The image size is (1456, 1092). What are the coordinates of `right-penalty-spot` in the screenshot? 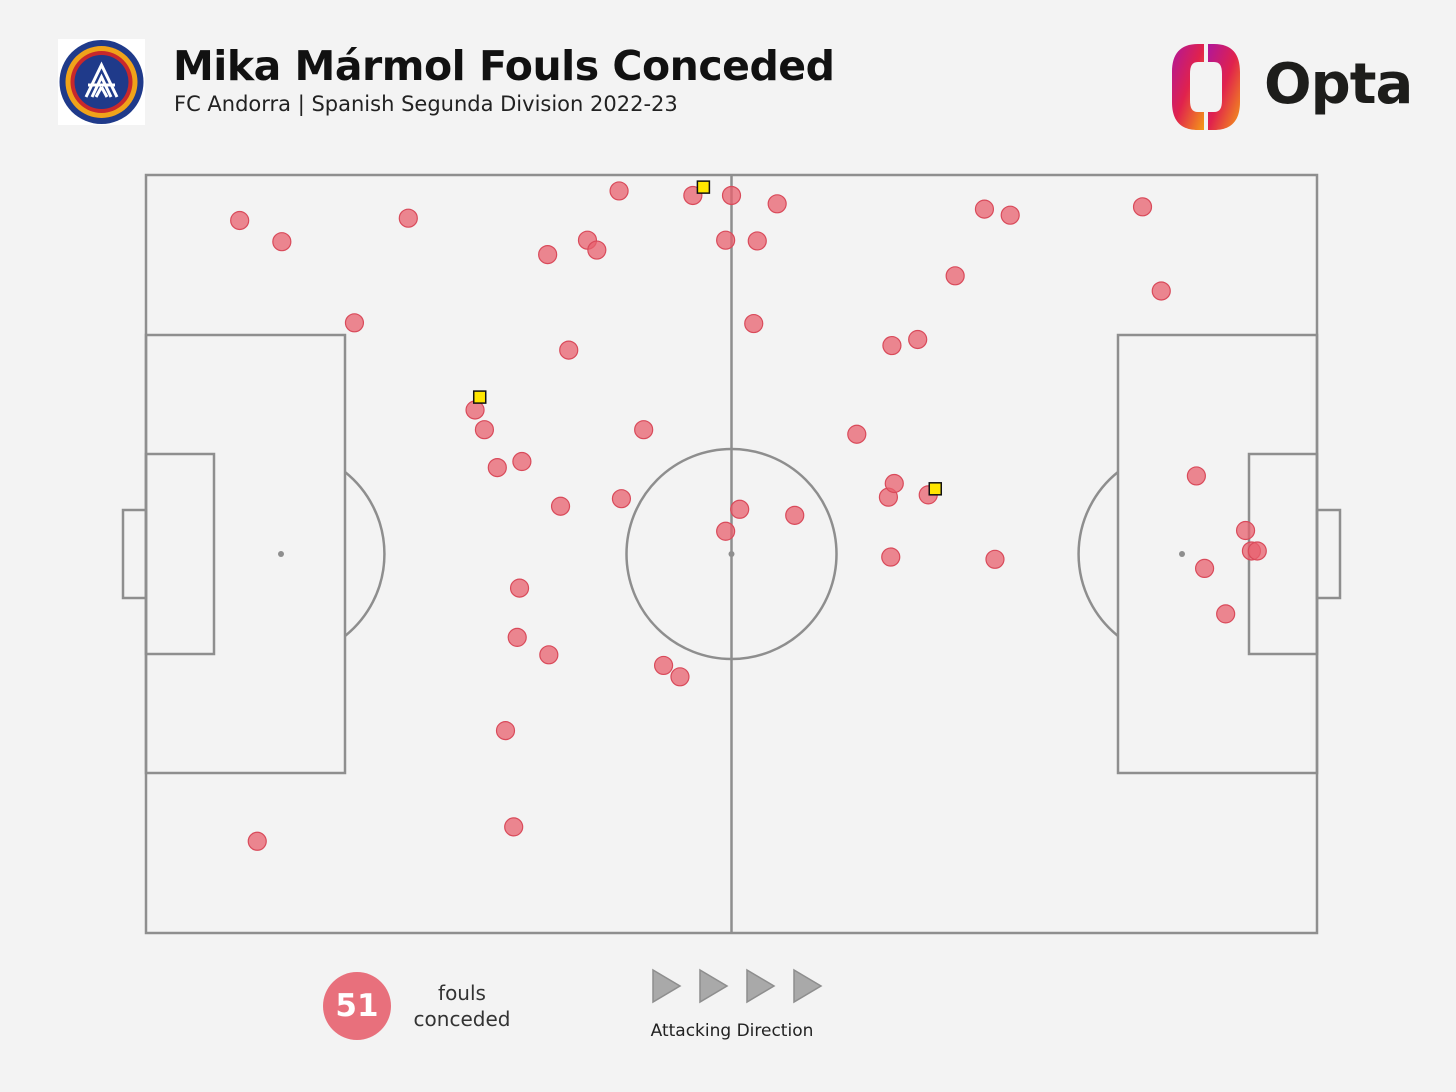 It's located at (1182, 554).